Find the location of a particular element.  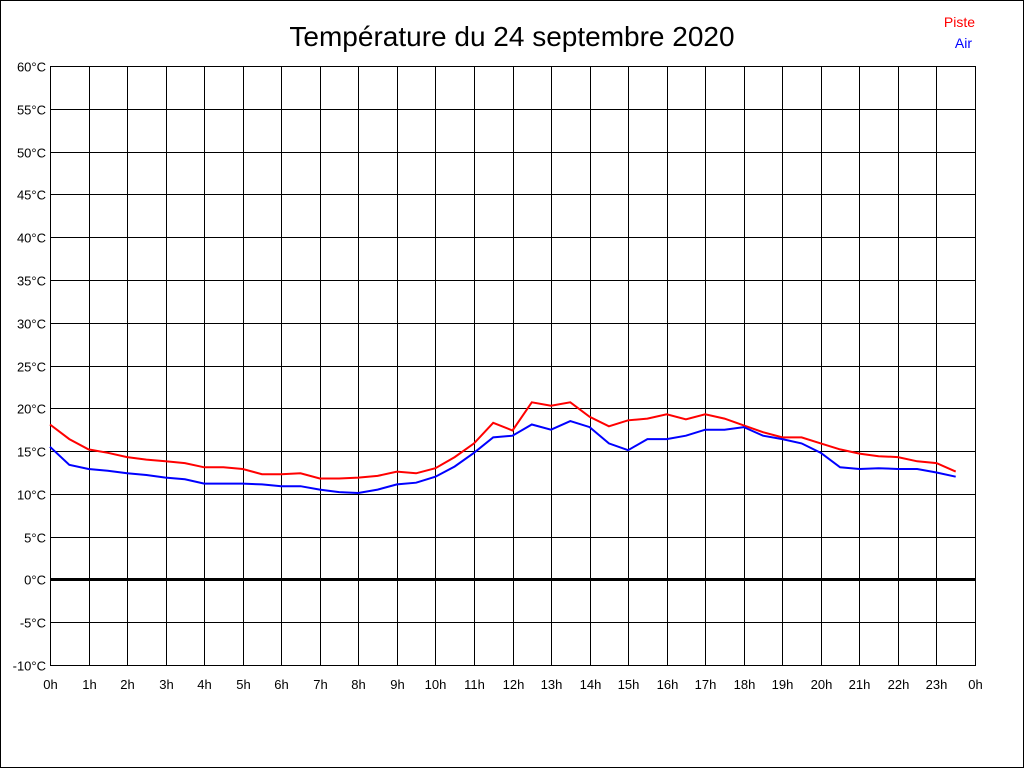

series-lines is located at coordinates (503, 448).